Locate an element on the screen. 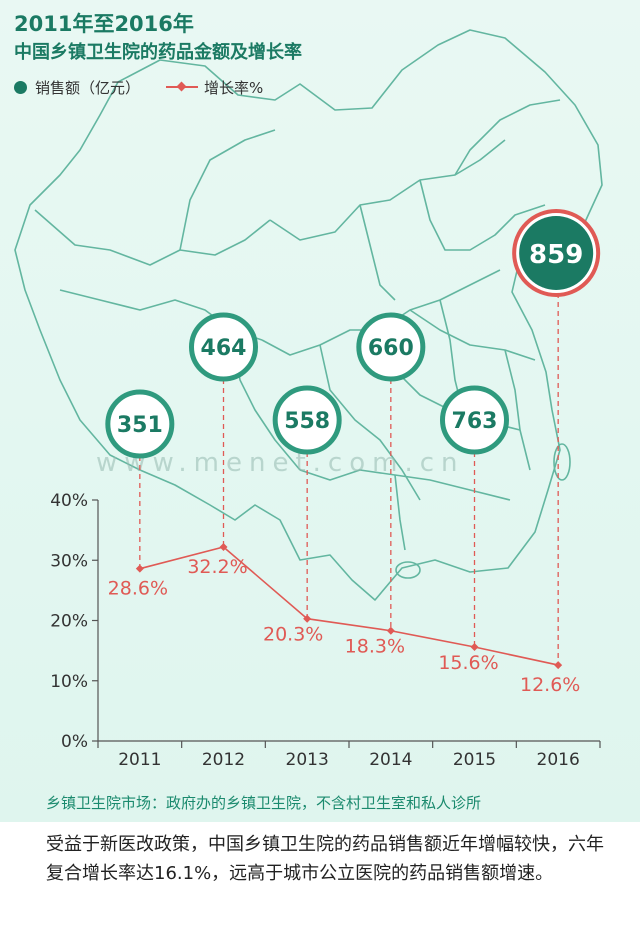  sales-value-label: 351 is located at coordinates (140, 425).